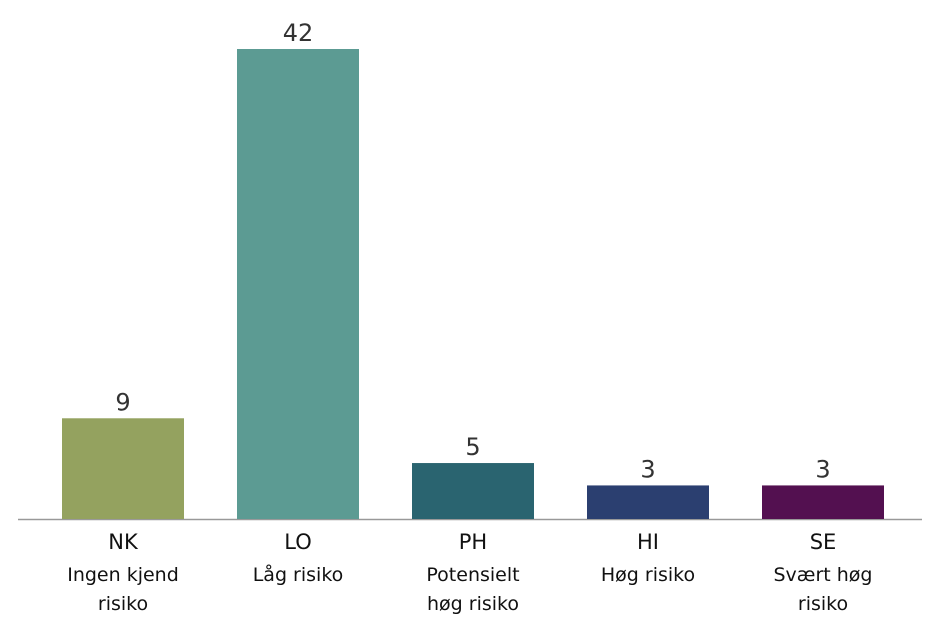 This screenshot has height=627, width=940. What do you see at coordinates (298, 33) in the screenshot?
I see `data-label: 42` at bounding box center [298, 33].